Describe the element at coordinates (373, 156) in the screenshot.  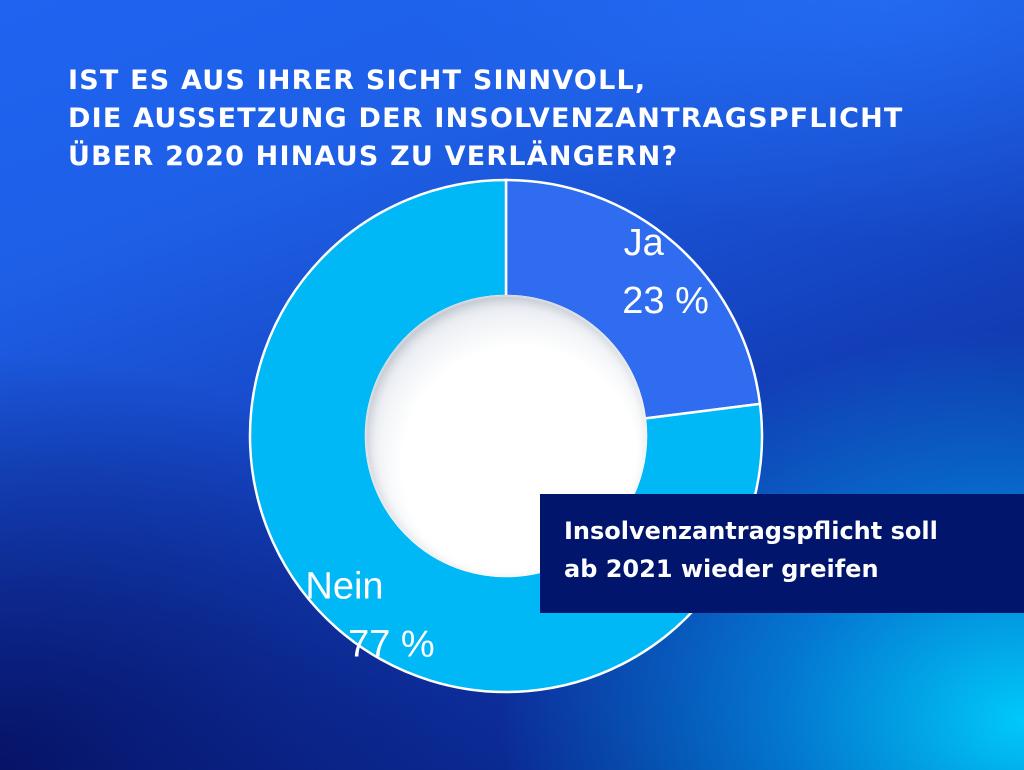
I see `title-line-3: ÜBER 2020 HINAUS ZU VERLÄNGERN?` at that location.